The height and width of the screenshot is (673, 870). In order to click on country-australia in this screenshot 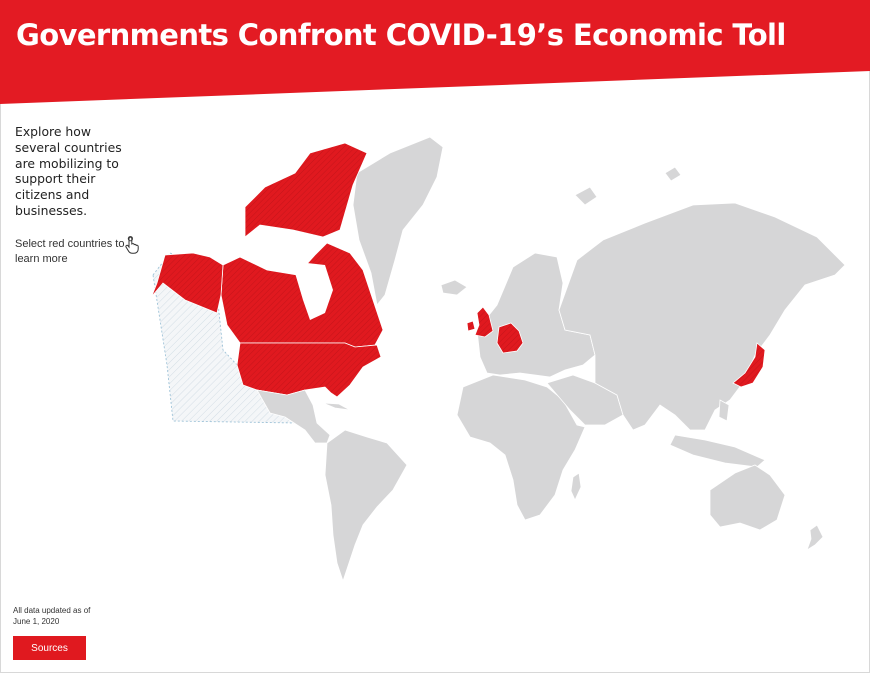, I will do `click(747, 497)`.